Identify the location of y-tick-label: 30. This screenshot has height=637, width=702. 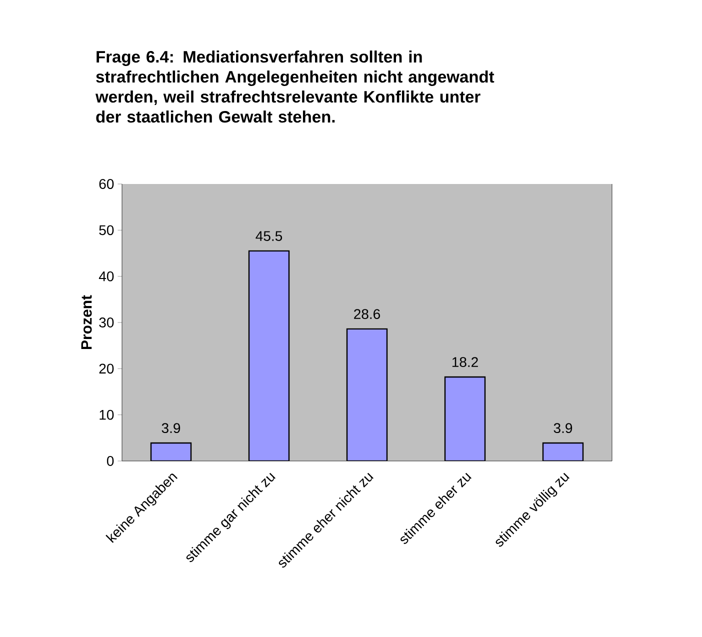
(106, 323).